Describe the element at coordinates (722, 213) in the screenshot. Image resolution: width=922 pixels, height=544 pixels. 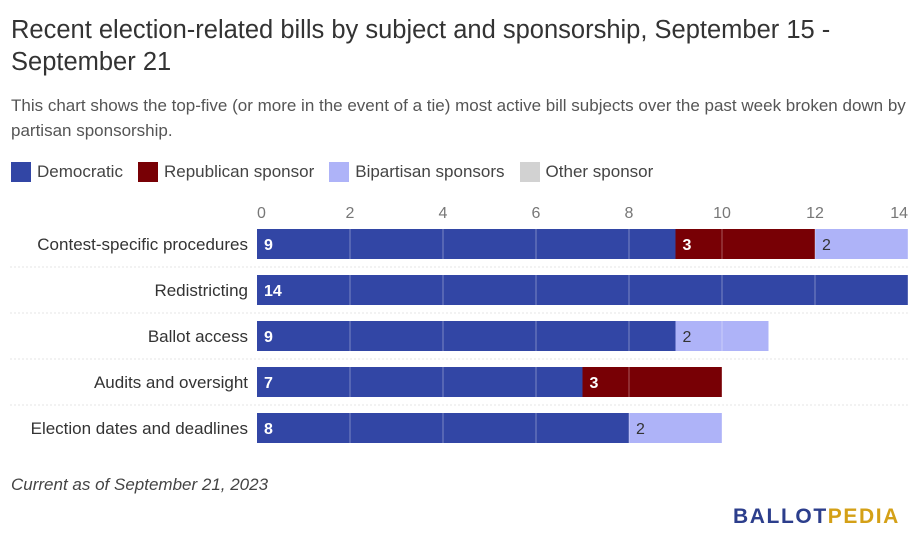
I see `x-tick-label: 10` at that location.